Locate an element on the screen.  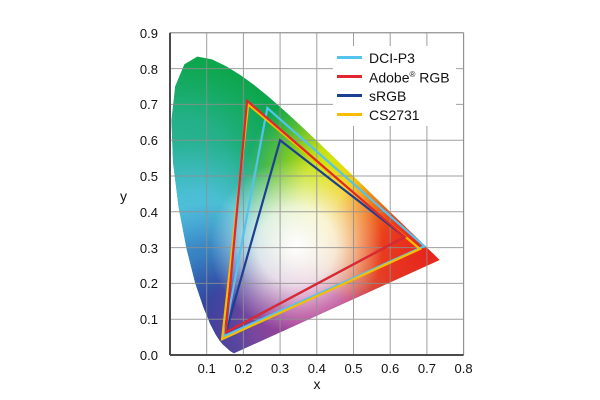
legend-swatch-dci-p3 is located at coordinates (349, 57).